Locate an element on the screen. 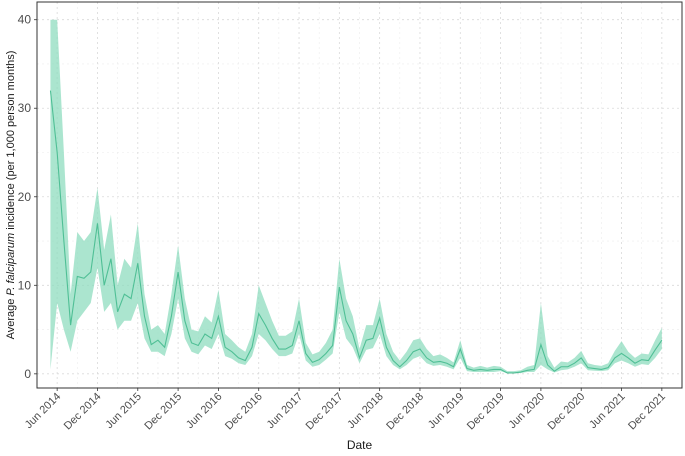 The width and height of the screenshot is (685, 456). y-axis-title-prefix: Average is located at coordinates (11, 318).